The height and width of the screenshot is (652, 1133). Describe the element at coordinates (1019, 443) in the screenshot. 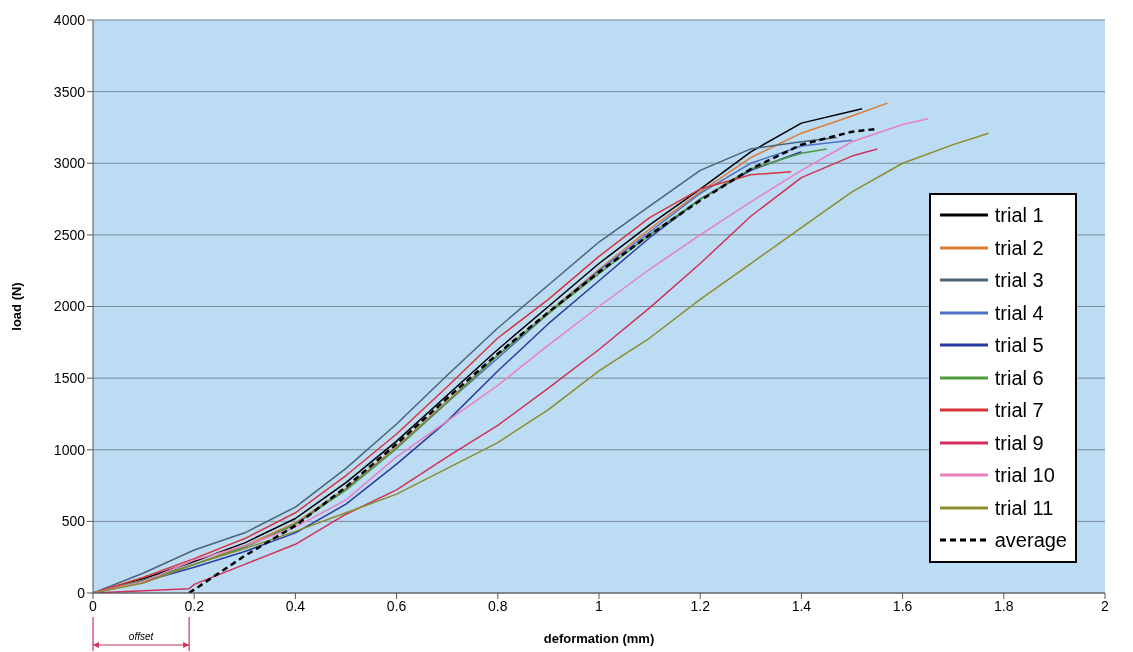

I see `legend-label: trial 9` at that location.